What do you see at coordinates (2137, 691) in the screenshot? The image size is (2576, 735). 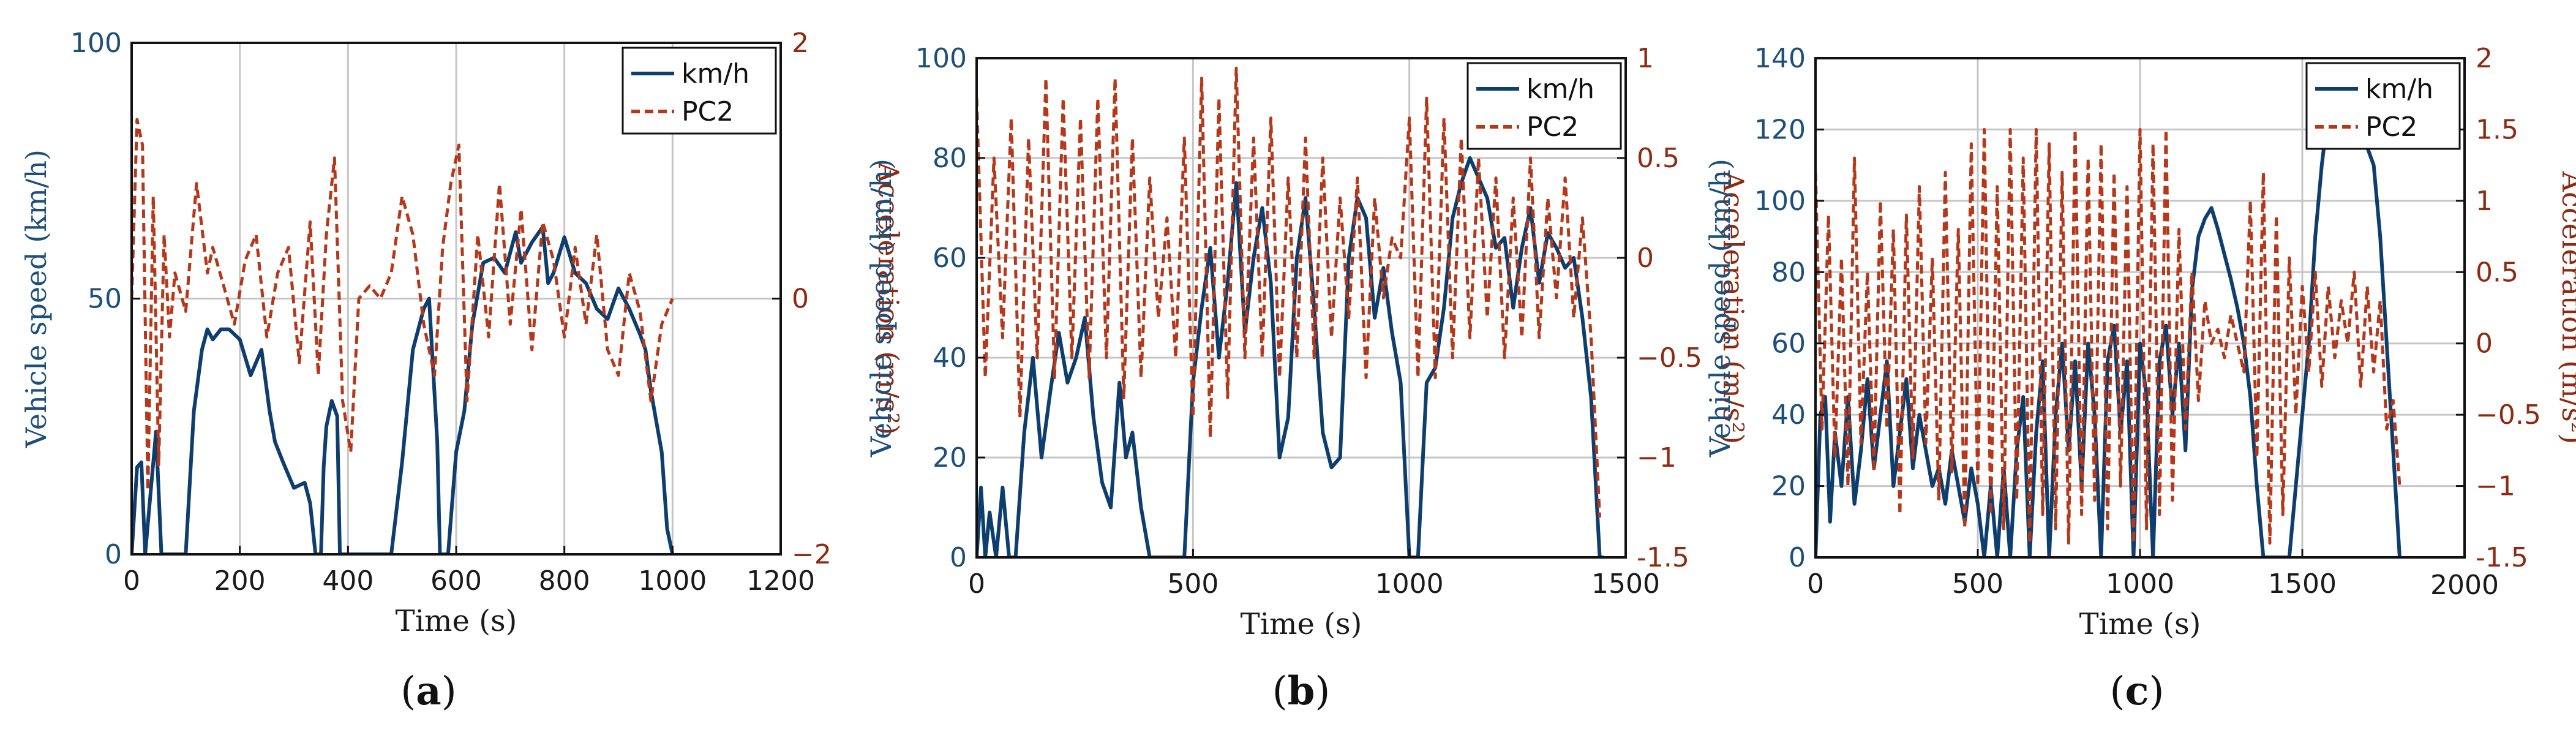 I see `panel-label: (c)` at bounding box center [2137, 691].